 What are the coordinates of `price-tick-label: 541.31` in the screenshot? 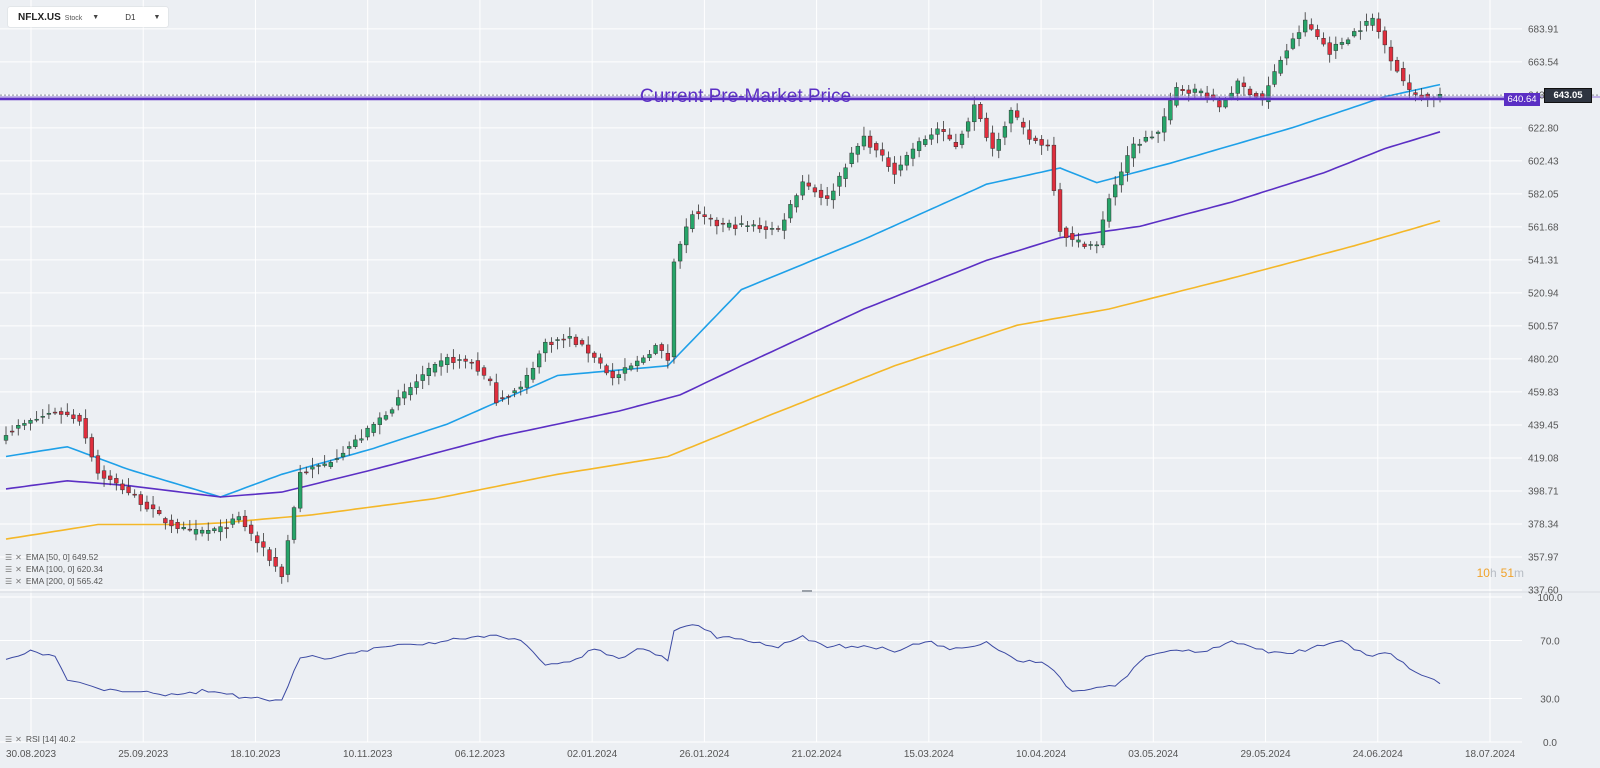 It's located at (1543, 260).